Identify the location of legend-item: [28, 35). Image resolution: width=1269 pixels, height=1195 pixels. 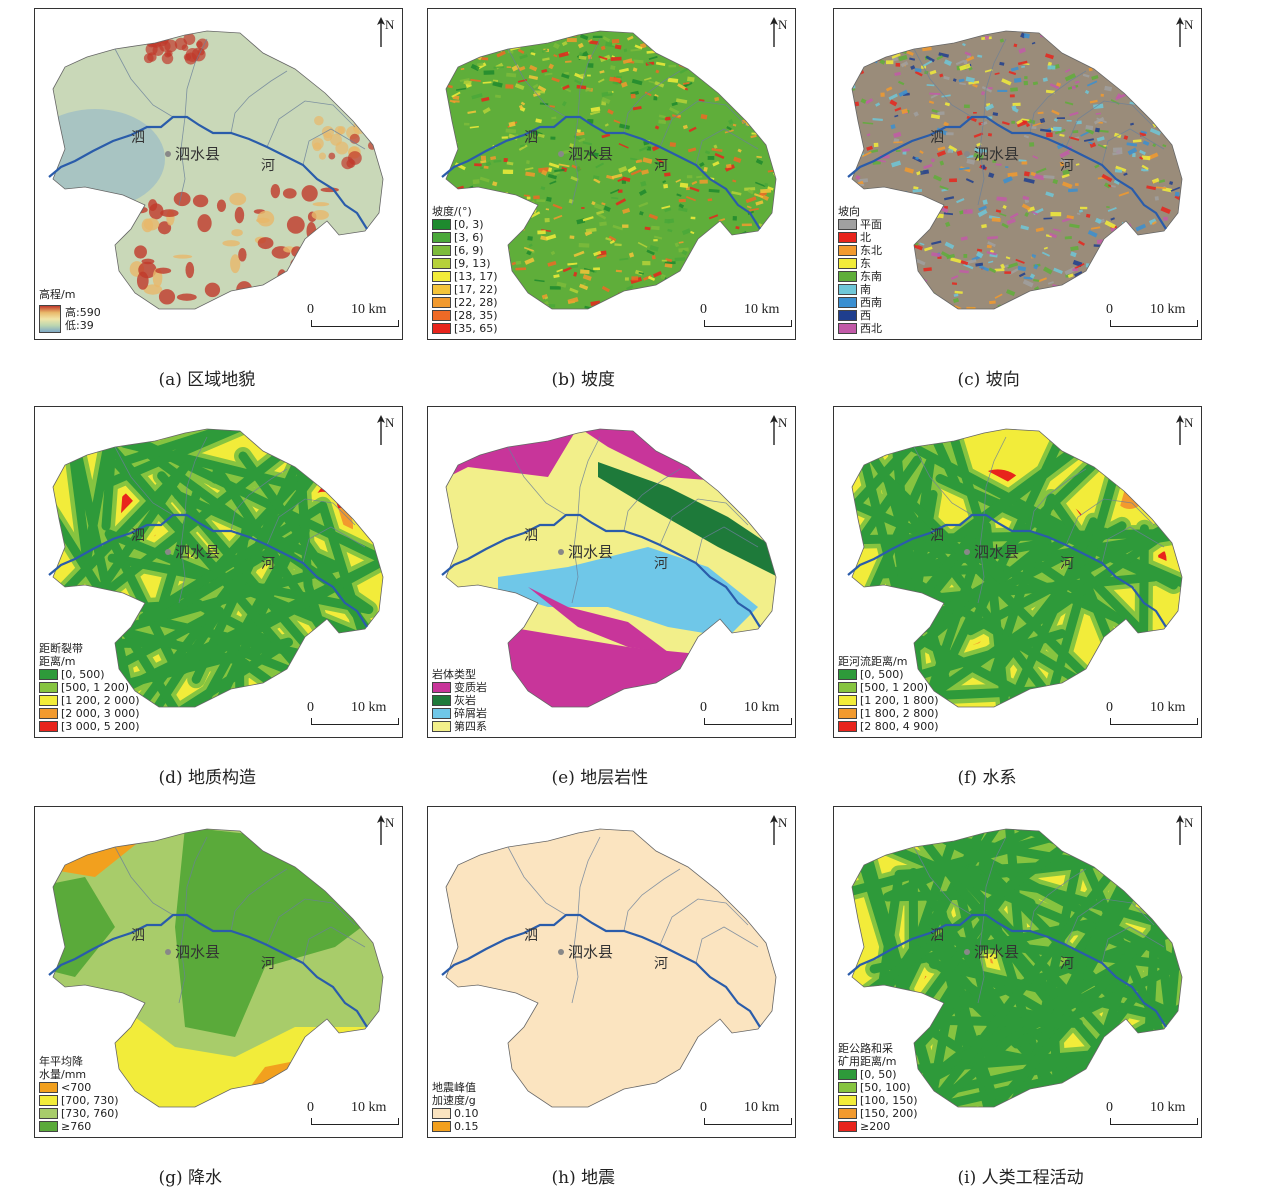
(465, 315).